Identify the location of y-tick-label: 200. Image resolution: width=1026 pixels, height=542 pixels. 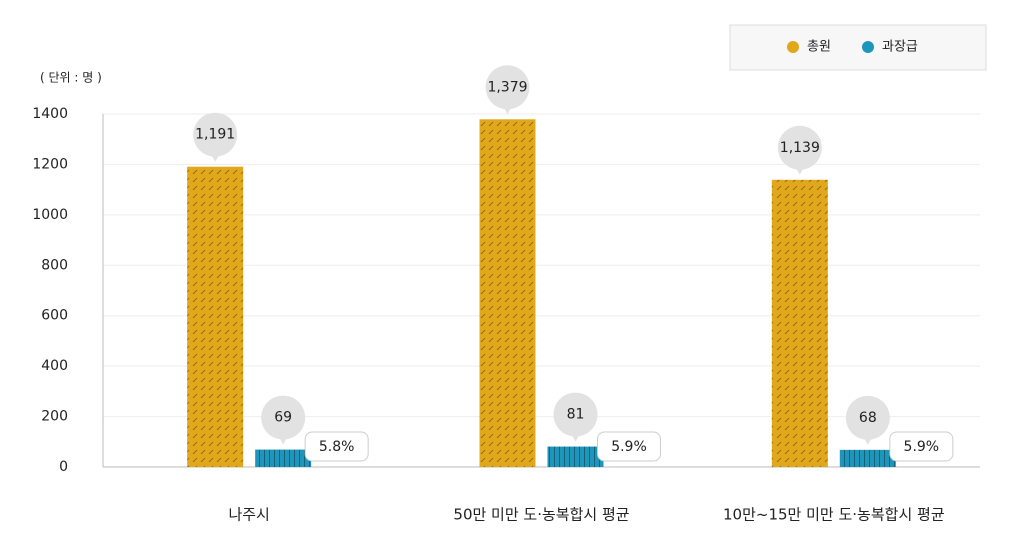
(54, 417).